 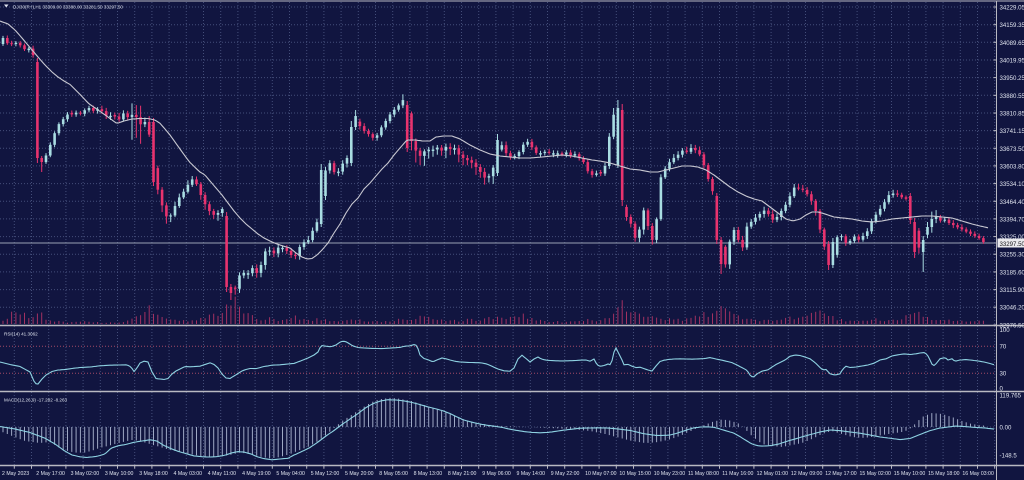 I want to click on svg-text: 11 May 16:00, so click(x=737, y=474).